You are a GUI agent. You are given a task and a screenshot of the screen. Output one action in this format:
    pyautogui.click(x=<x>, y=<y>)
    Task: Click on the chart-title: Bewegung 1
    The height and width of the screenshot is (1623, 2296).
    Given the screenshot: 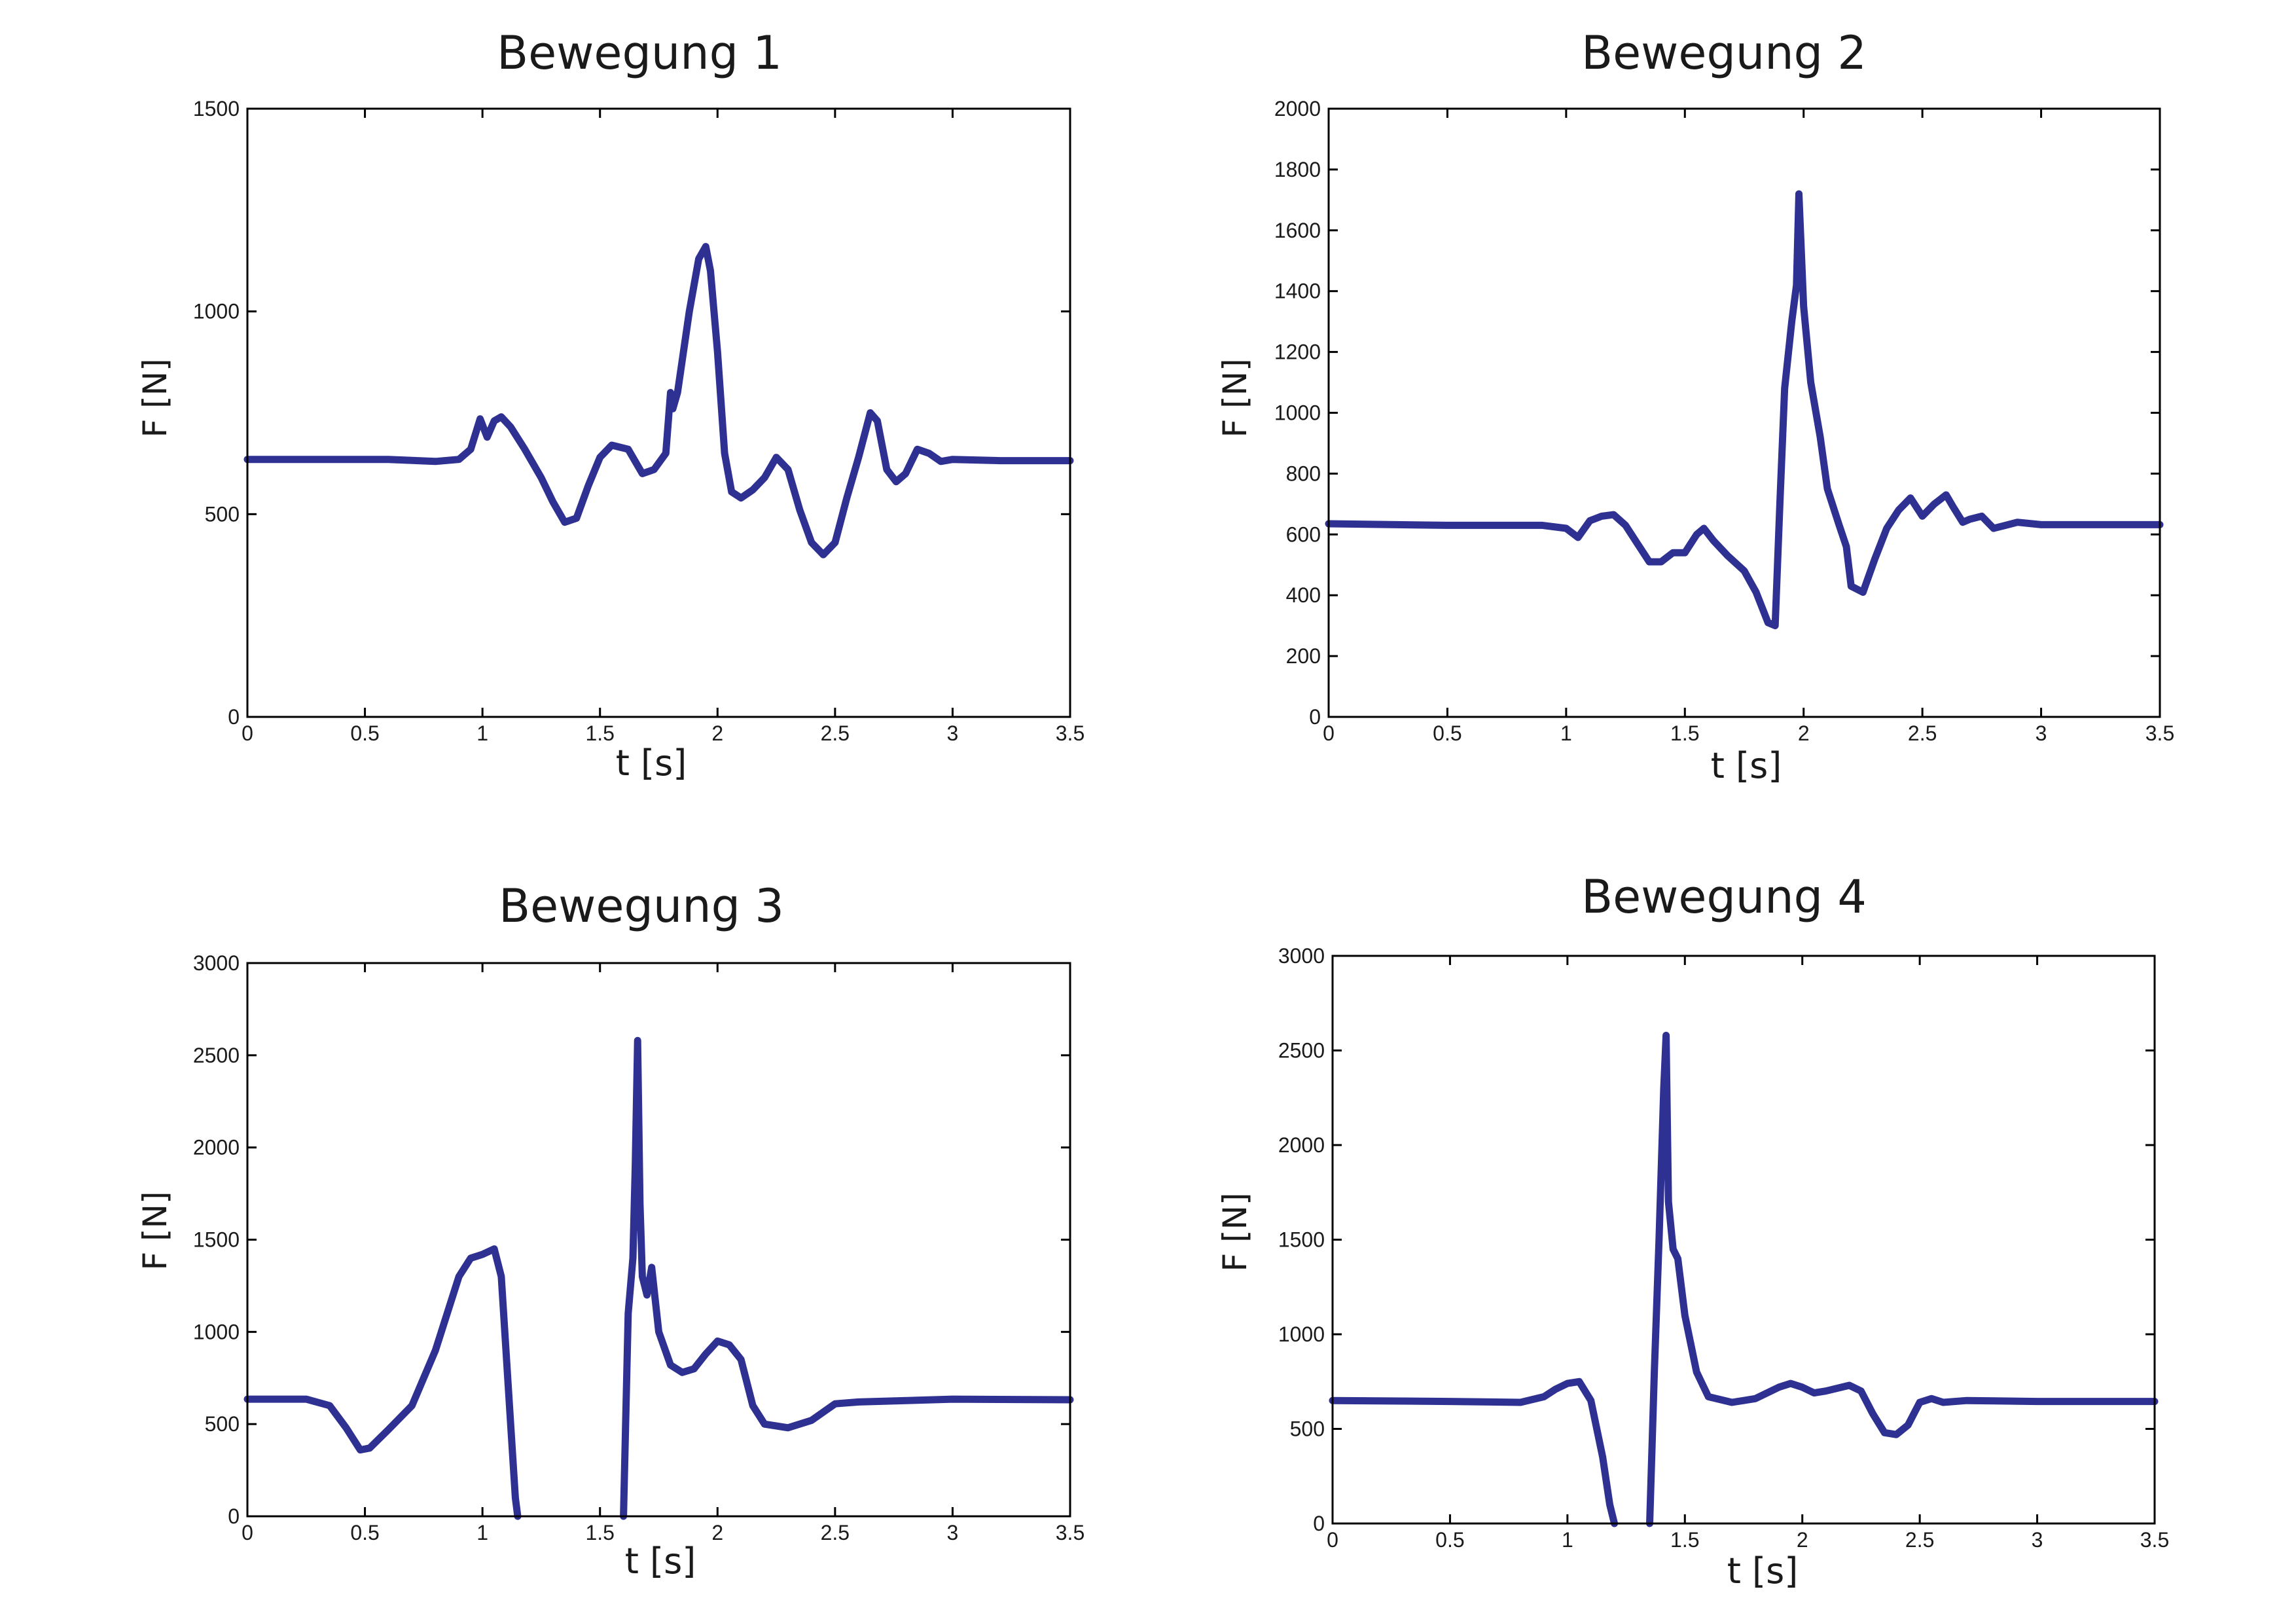 What is the action you would take?
    pyautogui.click(x=639, y=53)
    